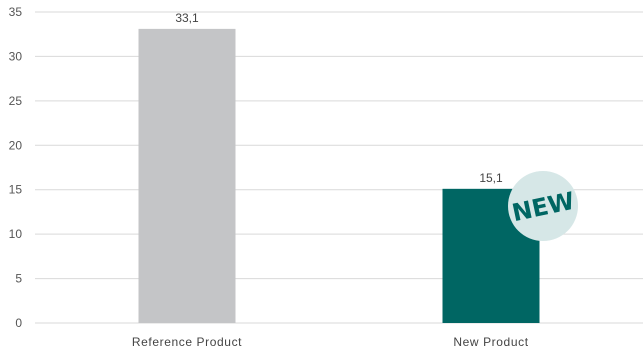 The height and width of the screenshot is (352, 643). Describe the element at coordinates (187, 342) in the screenshot. I see `x-tick-label: Reference Product` at that location.